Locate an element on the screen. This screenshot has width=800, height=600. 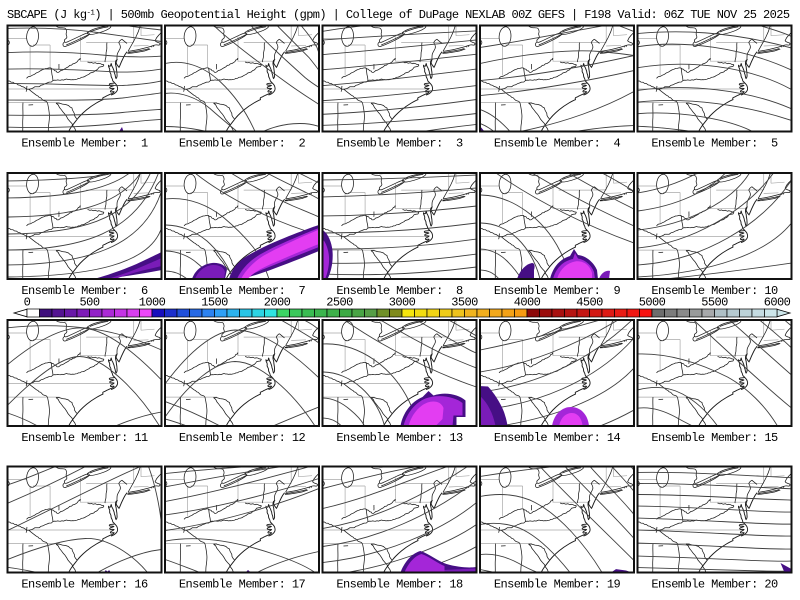
svg-text: Ensemble Member: 15 is located at coordinates (714, 438).